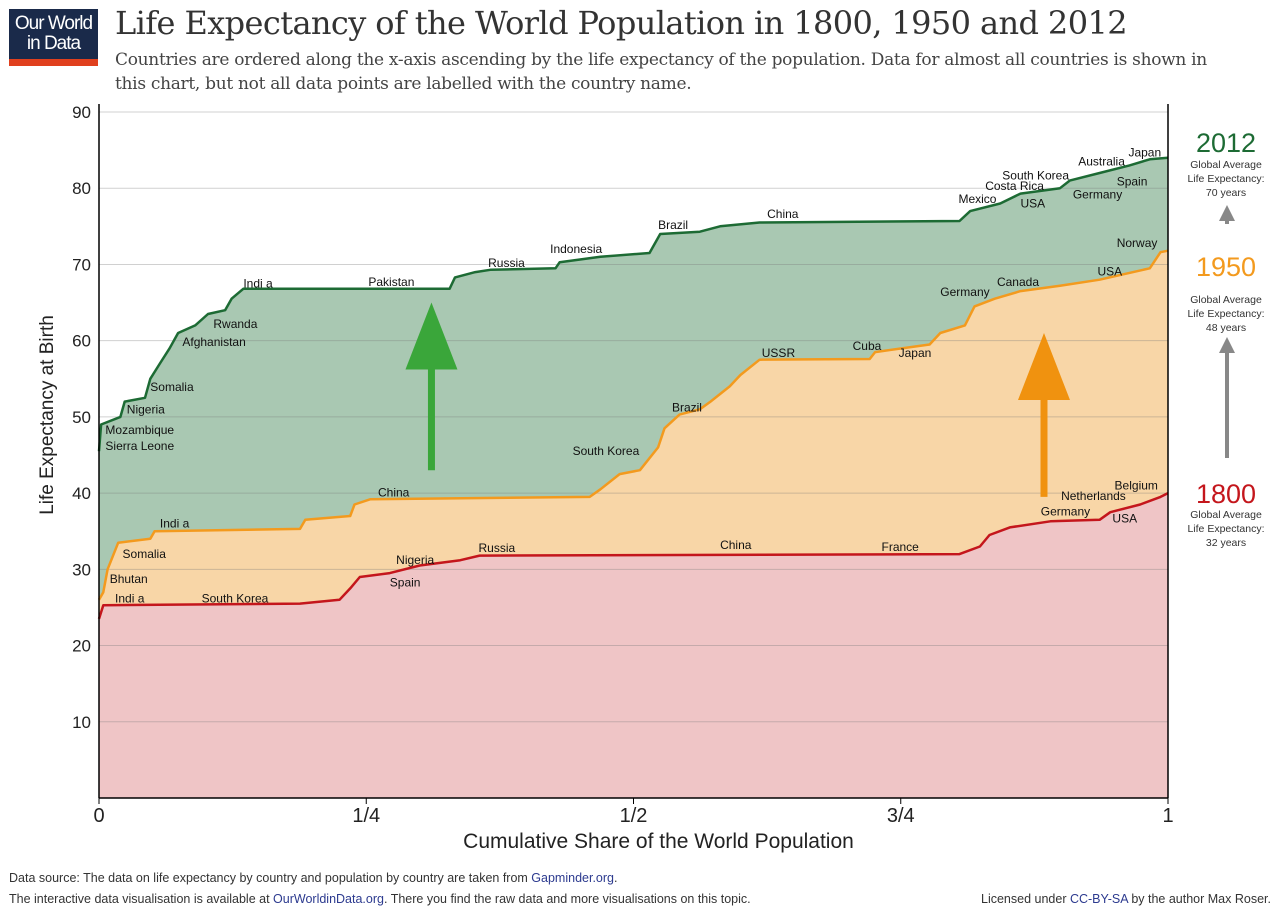  What do you see at coordinates (1226, 165) in the screenshot?
I see `legend-label-2012: Global Average` at bounding box center [1226, 165].